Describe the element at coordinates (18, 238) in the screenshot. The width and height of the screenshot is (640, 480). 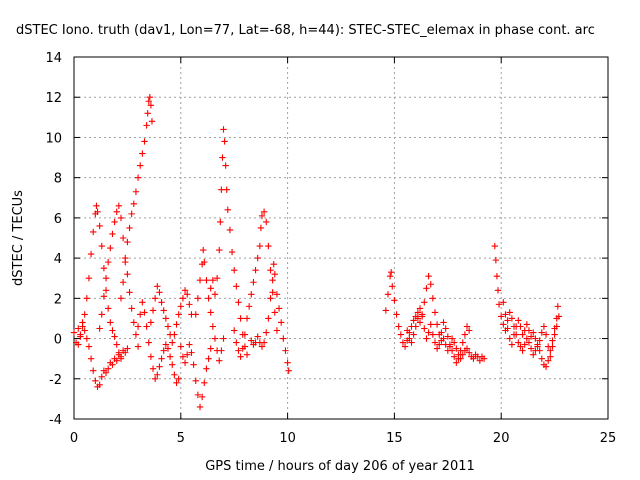
I see `y-axis-label: dSTEC / TECUs` at that location.